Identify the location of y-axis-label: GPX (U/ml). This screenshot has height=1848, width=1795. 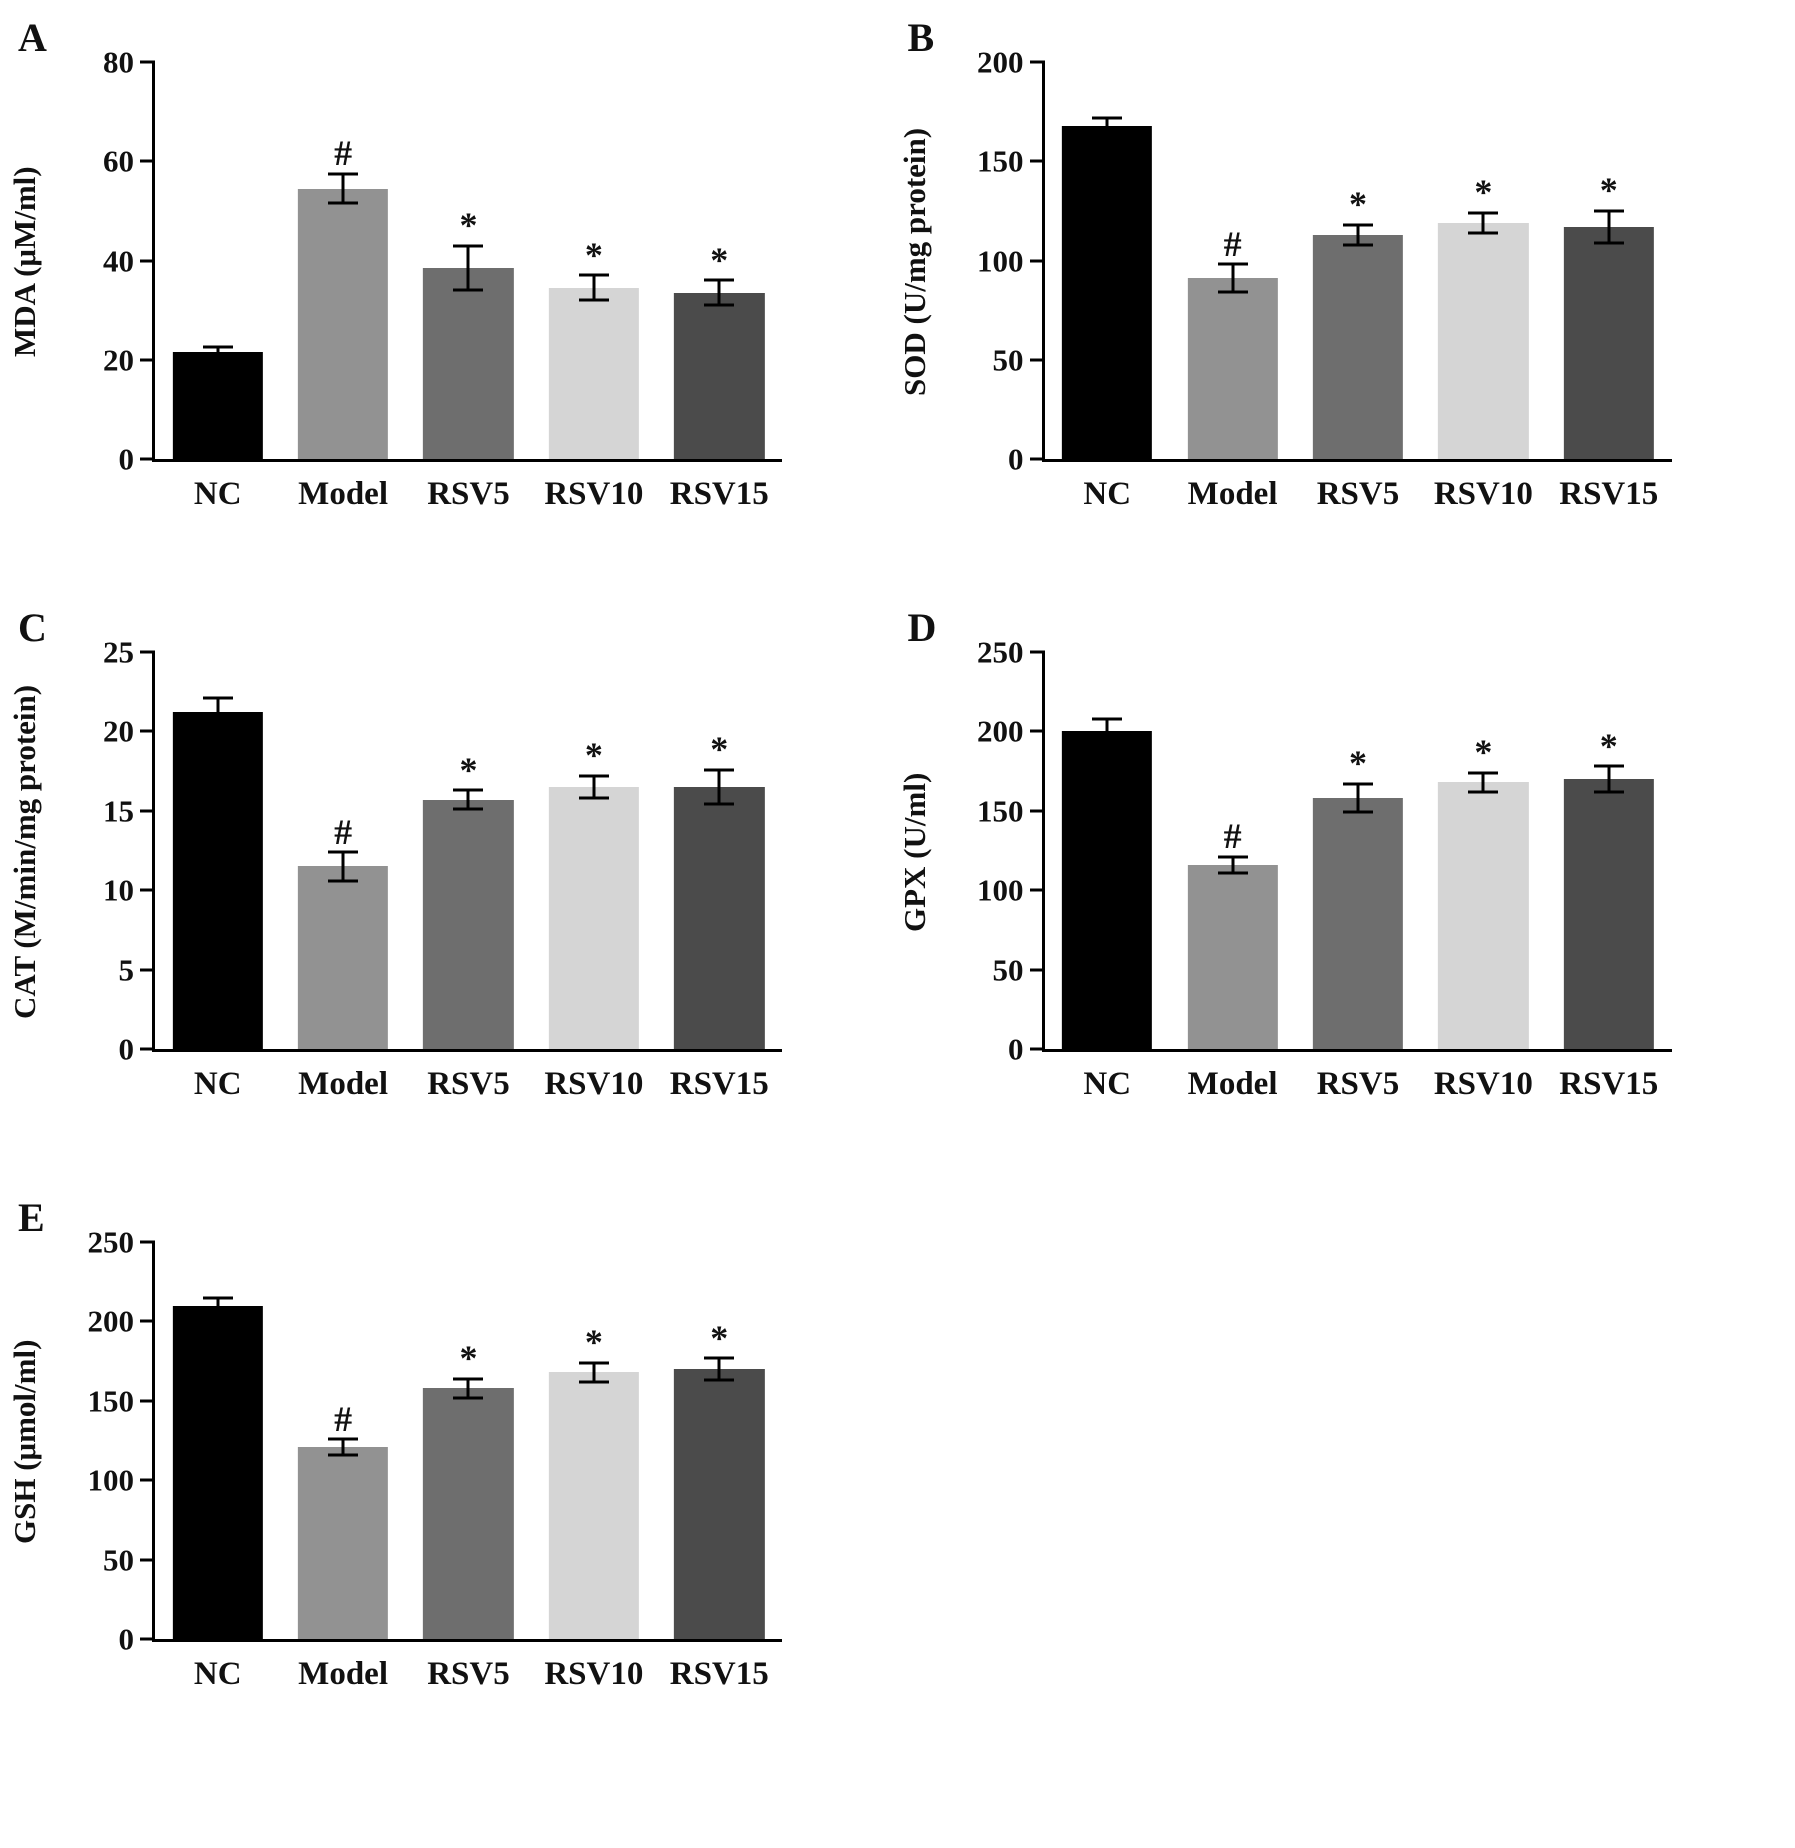
(914, 852).